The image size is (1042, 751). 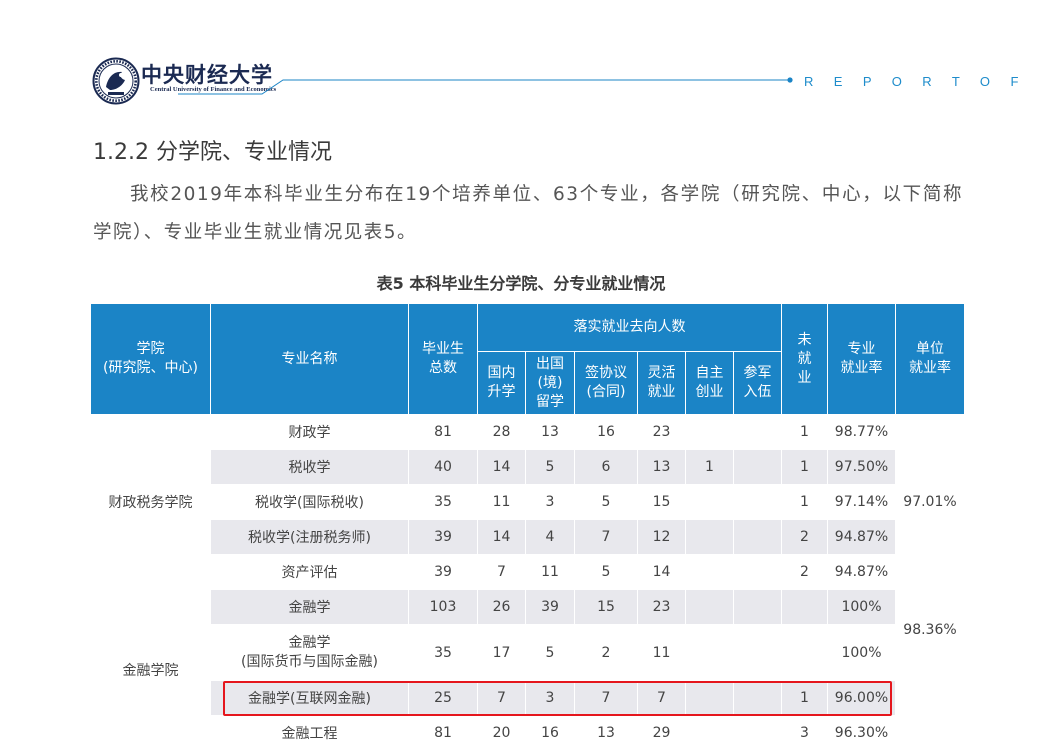 What do you see at coordinates (550, 432) in the screenshot?
I see `abroad-cell: 13` at bounding box center [550, 432].